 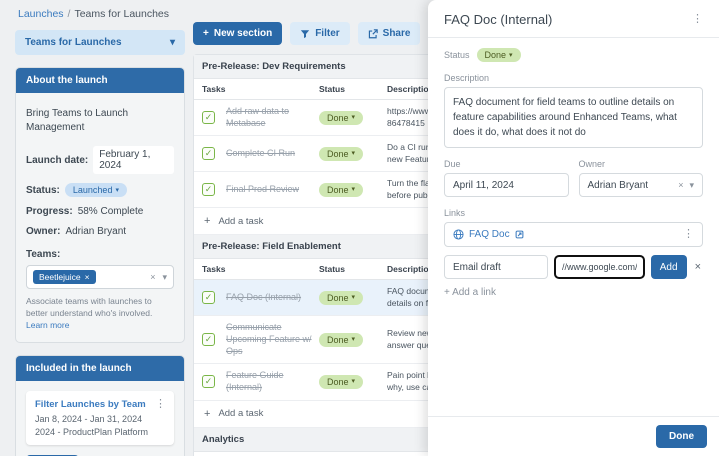 I want to click on share-button: Share, so click(x=389, y=33).